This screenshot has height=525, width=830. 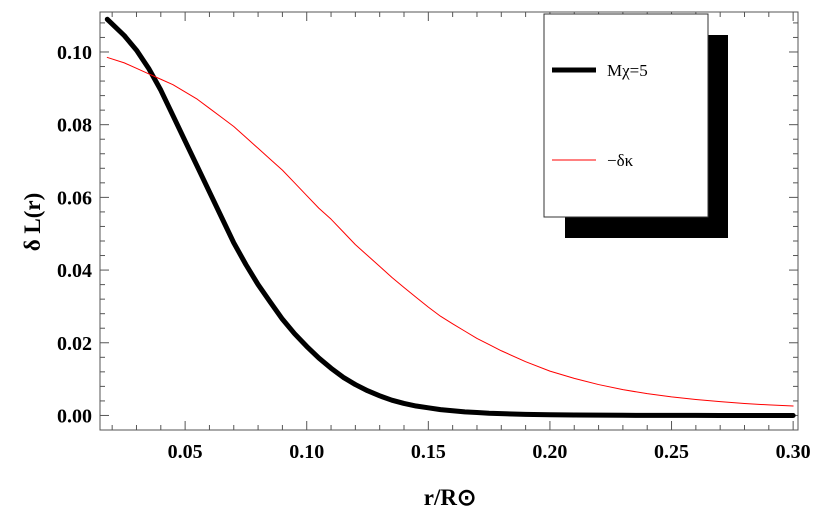 I want to click on y-tick-label: 0.08, so click(x=74, y=126).